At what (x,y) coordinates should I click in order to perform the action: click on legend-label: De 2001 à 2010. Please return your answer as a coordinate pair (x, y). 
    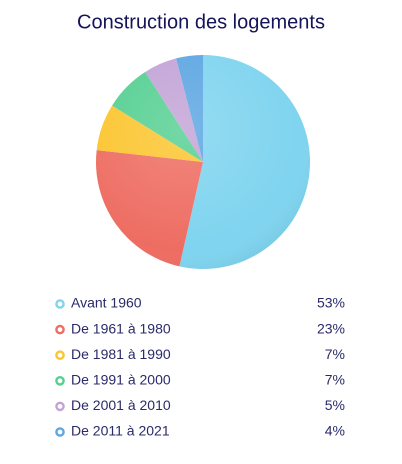
    Looking at the image, I should click on (121, 405).